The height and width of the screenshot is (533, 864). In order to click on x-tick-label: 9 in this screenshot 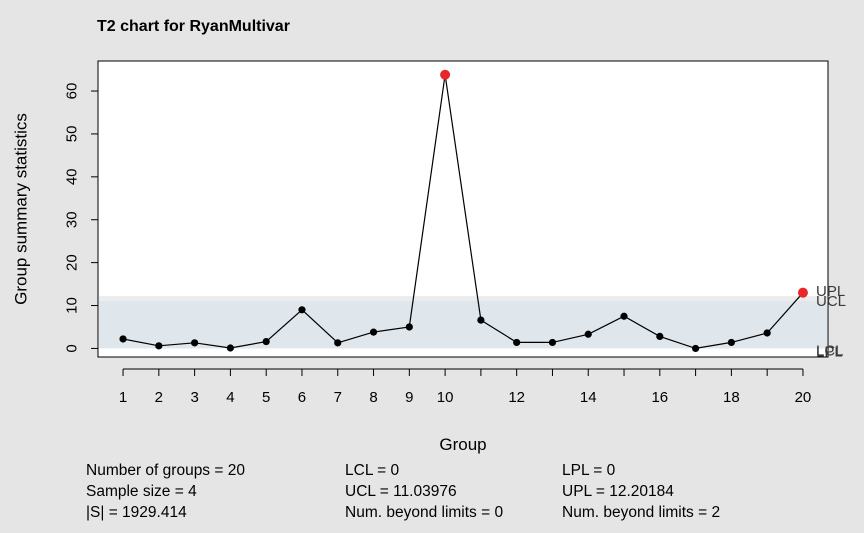, I will do `click(409, 397)`.